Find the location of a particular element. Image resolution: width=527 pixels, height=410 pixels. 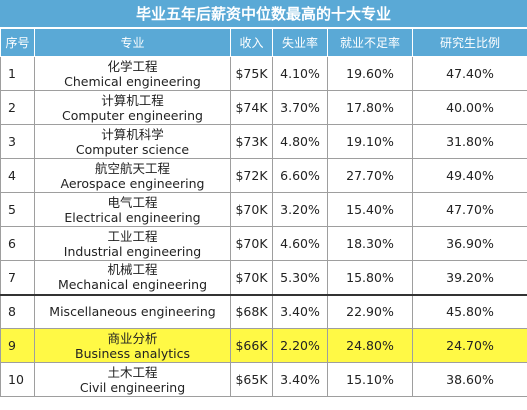

row-index: 2 is located at coordinates (17, 107).